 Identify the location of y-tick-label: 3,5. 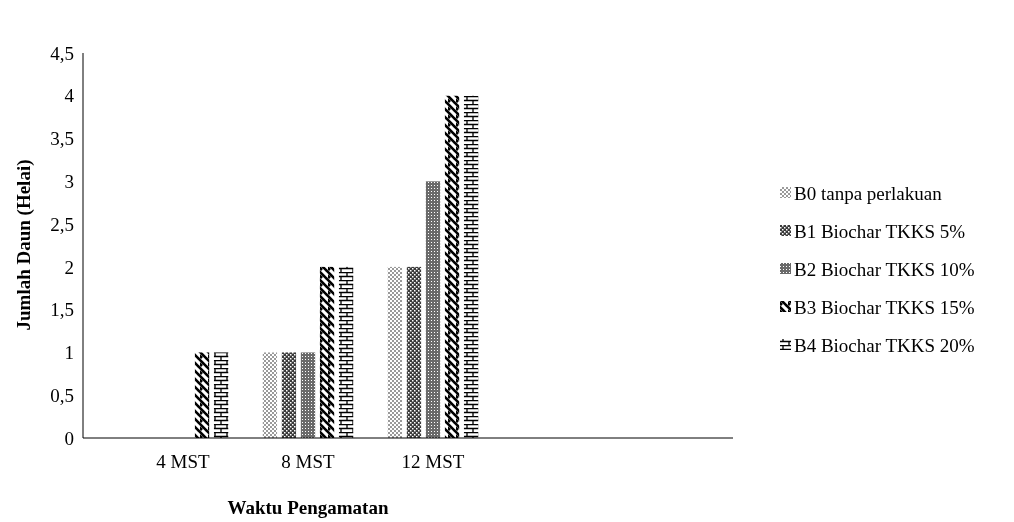
(62, 139).